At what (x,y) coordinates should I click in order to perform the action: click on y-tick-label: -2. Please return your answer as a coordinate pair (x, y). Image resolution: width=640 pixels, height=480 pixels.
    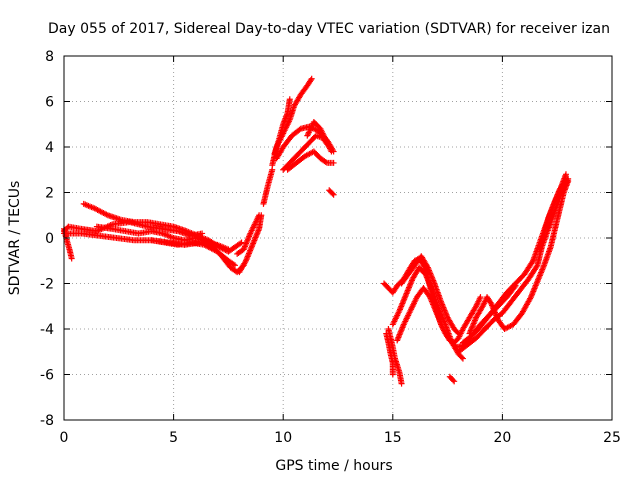
    Looking at the image, I should click on (47, 285).